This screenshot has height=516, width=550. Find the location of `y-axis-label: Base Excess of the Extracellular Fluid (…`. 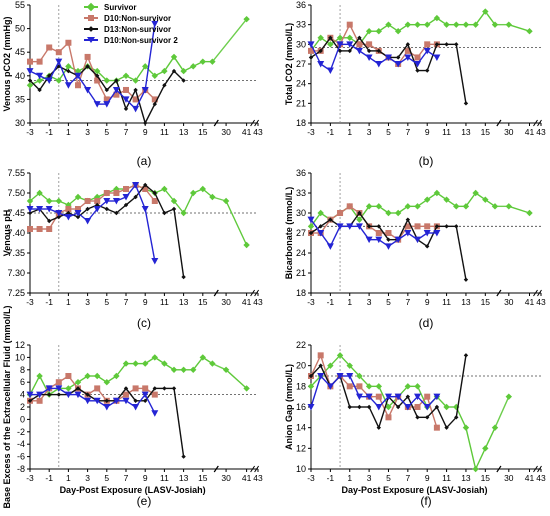

y-axis-label: Base Excess of the Extracellular Fluid (… is located at coordinates (7, 406).